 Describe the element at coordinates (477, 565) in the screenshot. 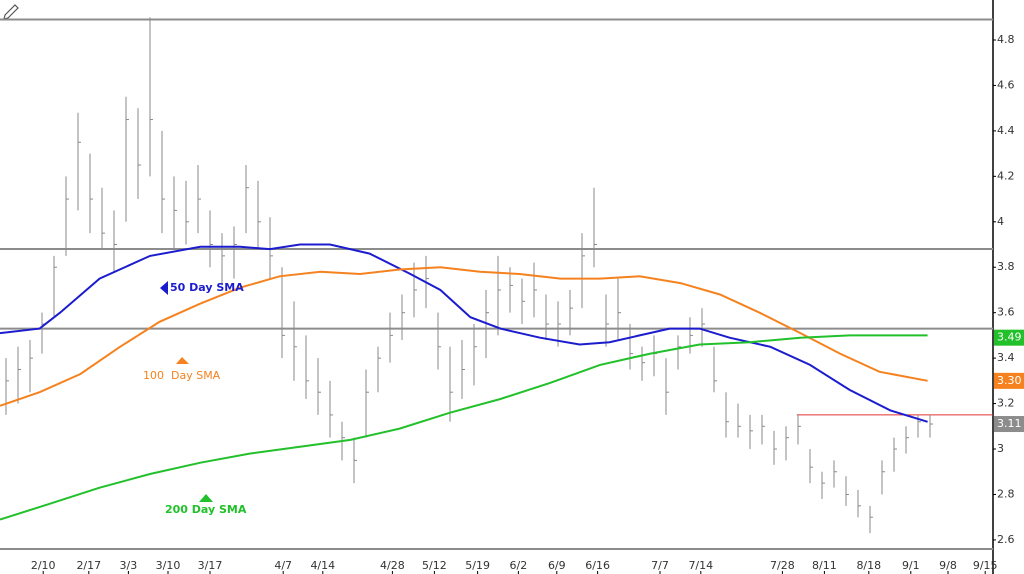

I see `x-tick-label: 5/19` at that location.